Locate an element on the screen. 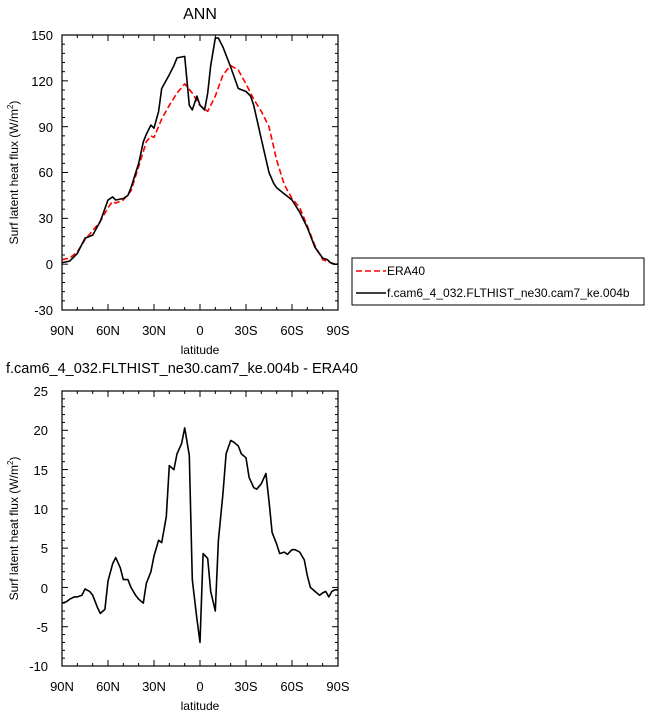 The width and height of the screenshot is (650, 721). y-tick-label: 5 is located at coordinates (44, 548).